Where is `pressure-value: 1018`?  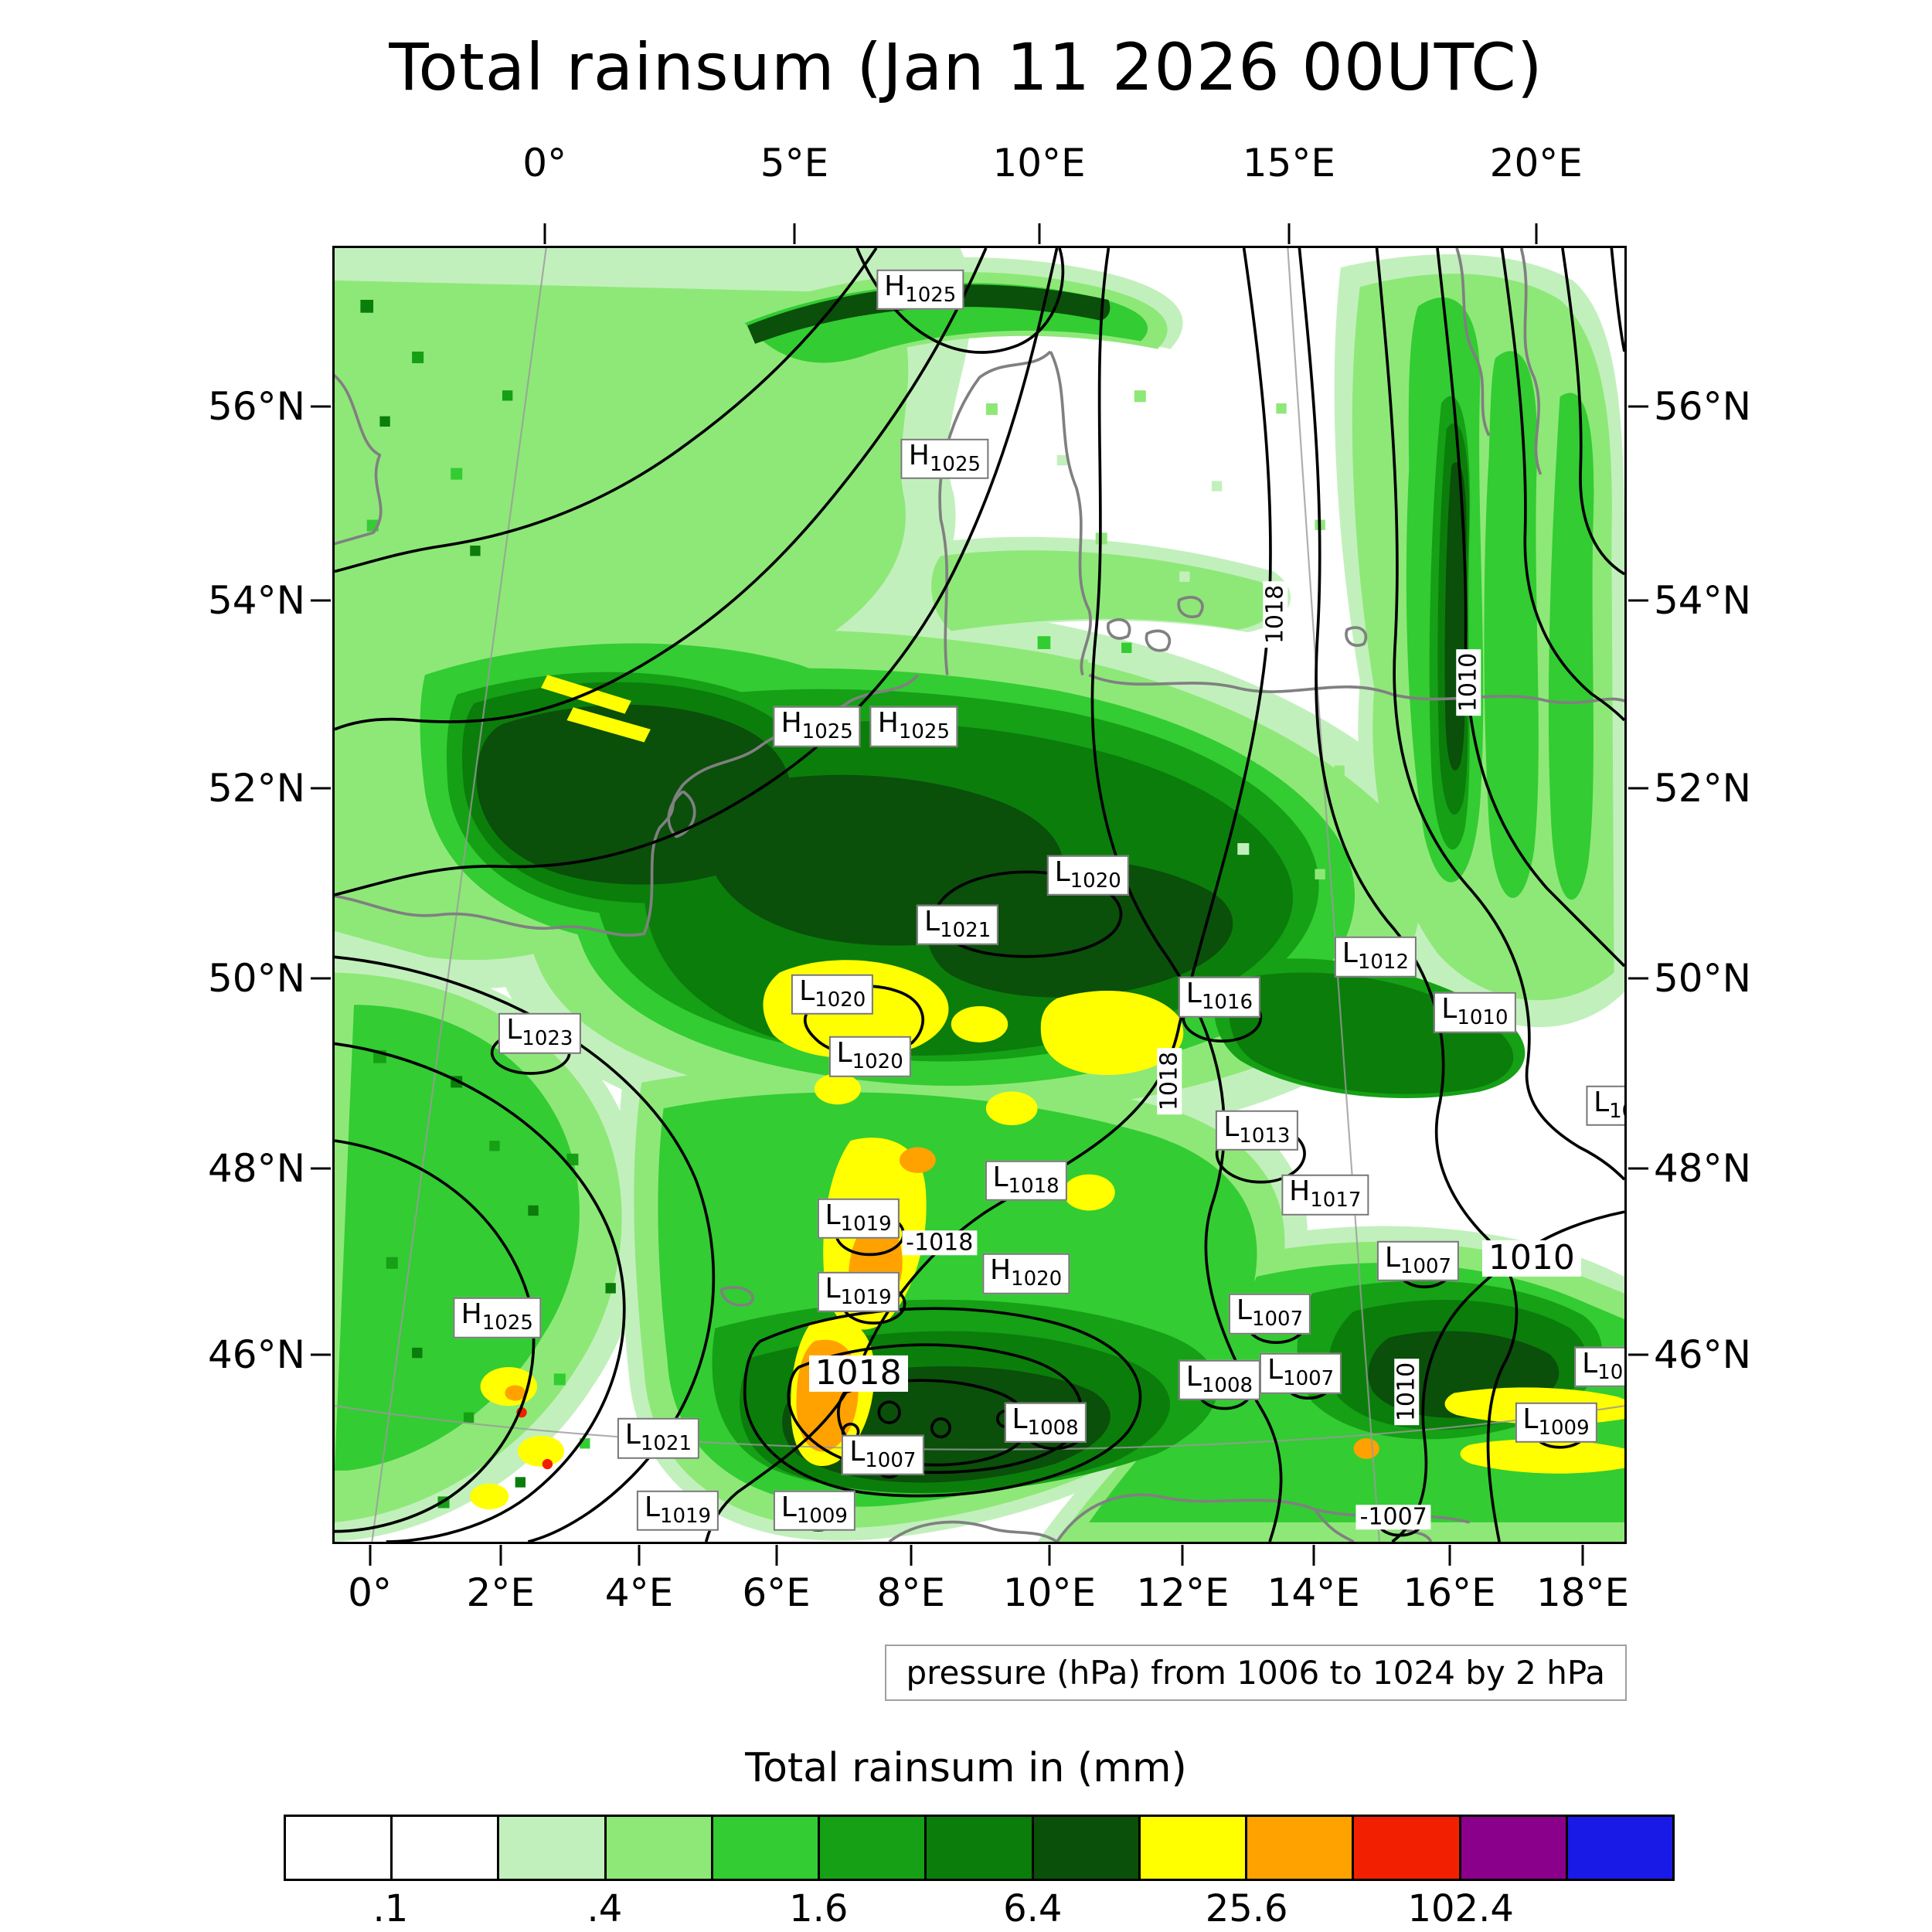 pressure-value: 1018 is located at coordinates (1034, 1186).